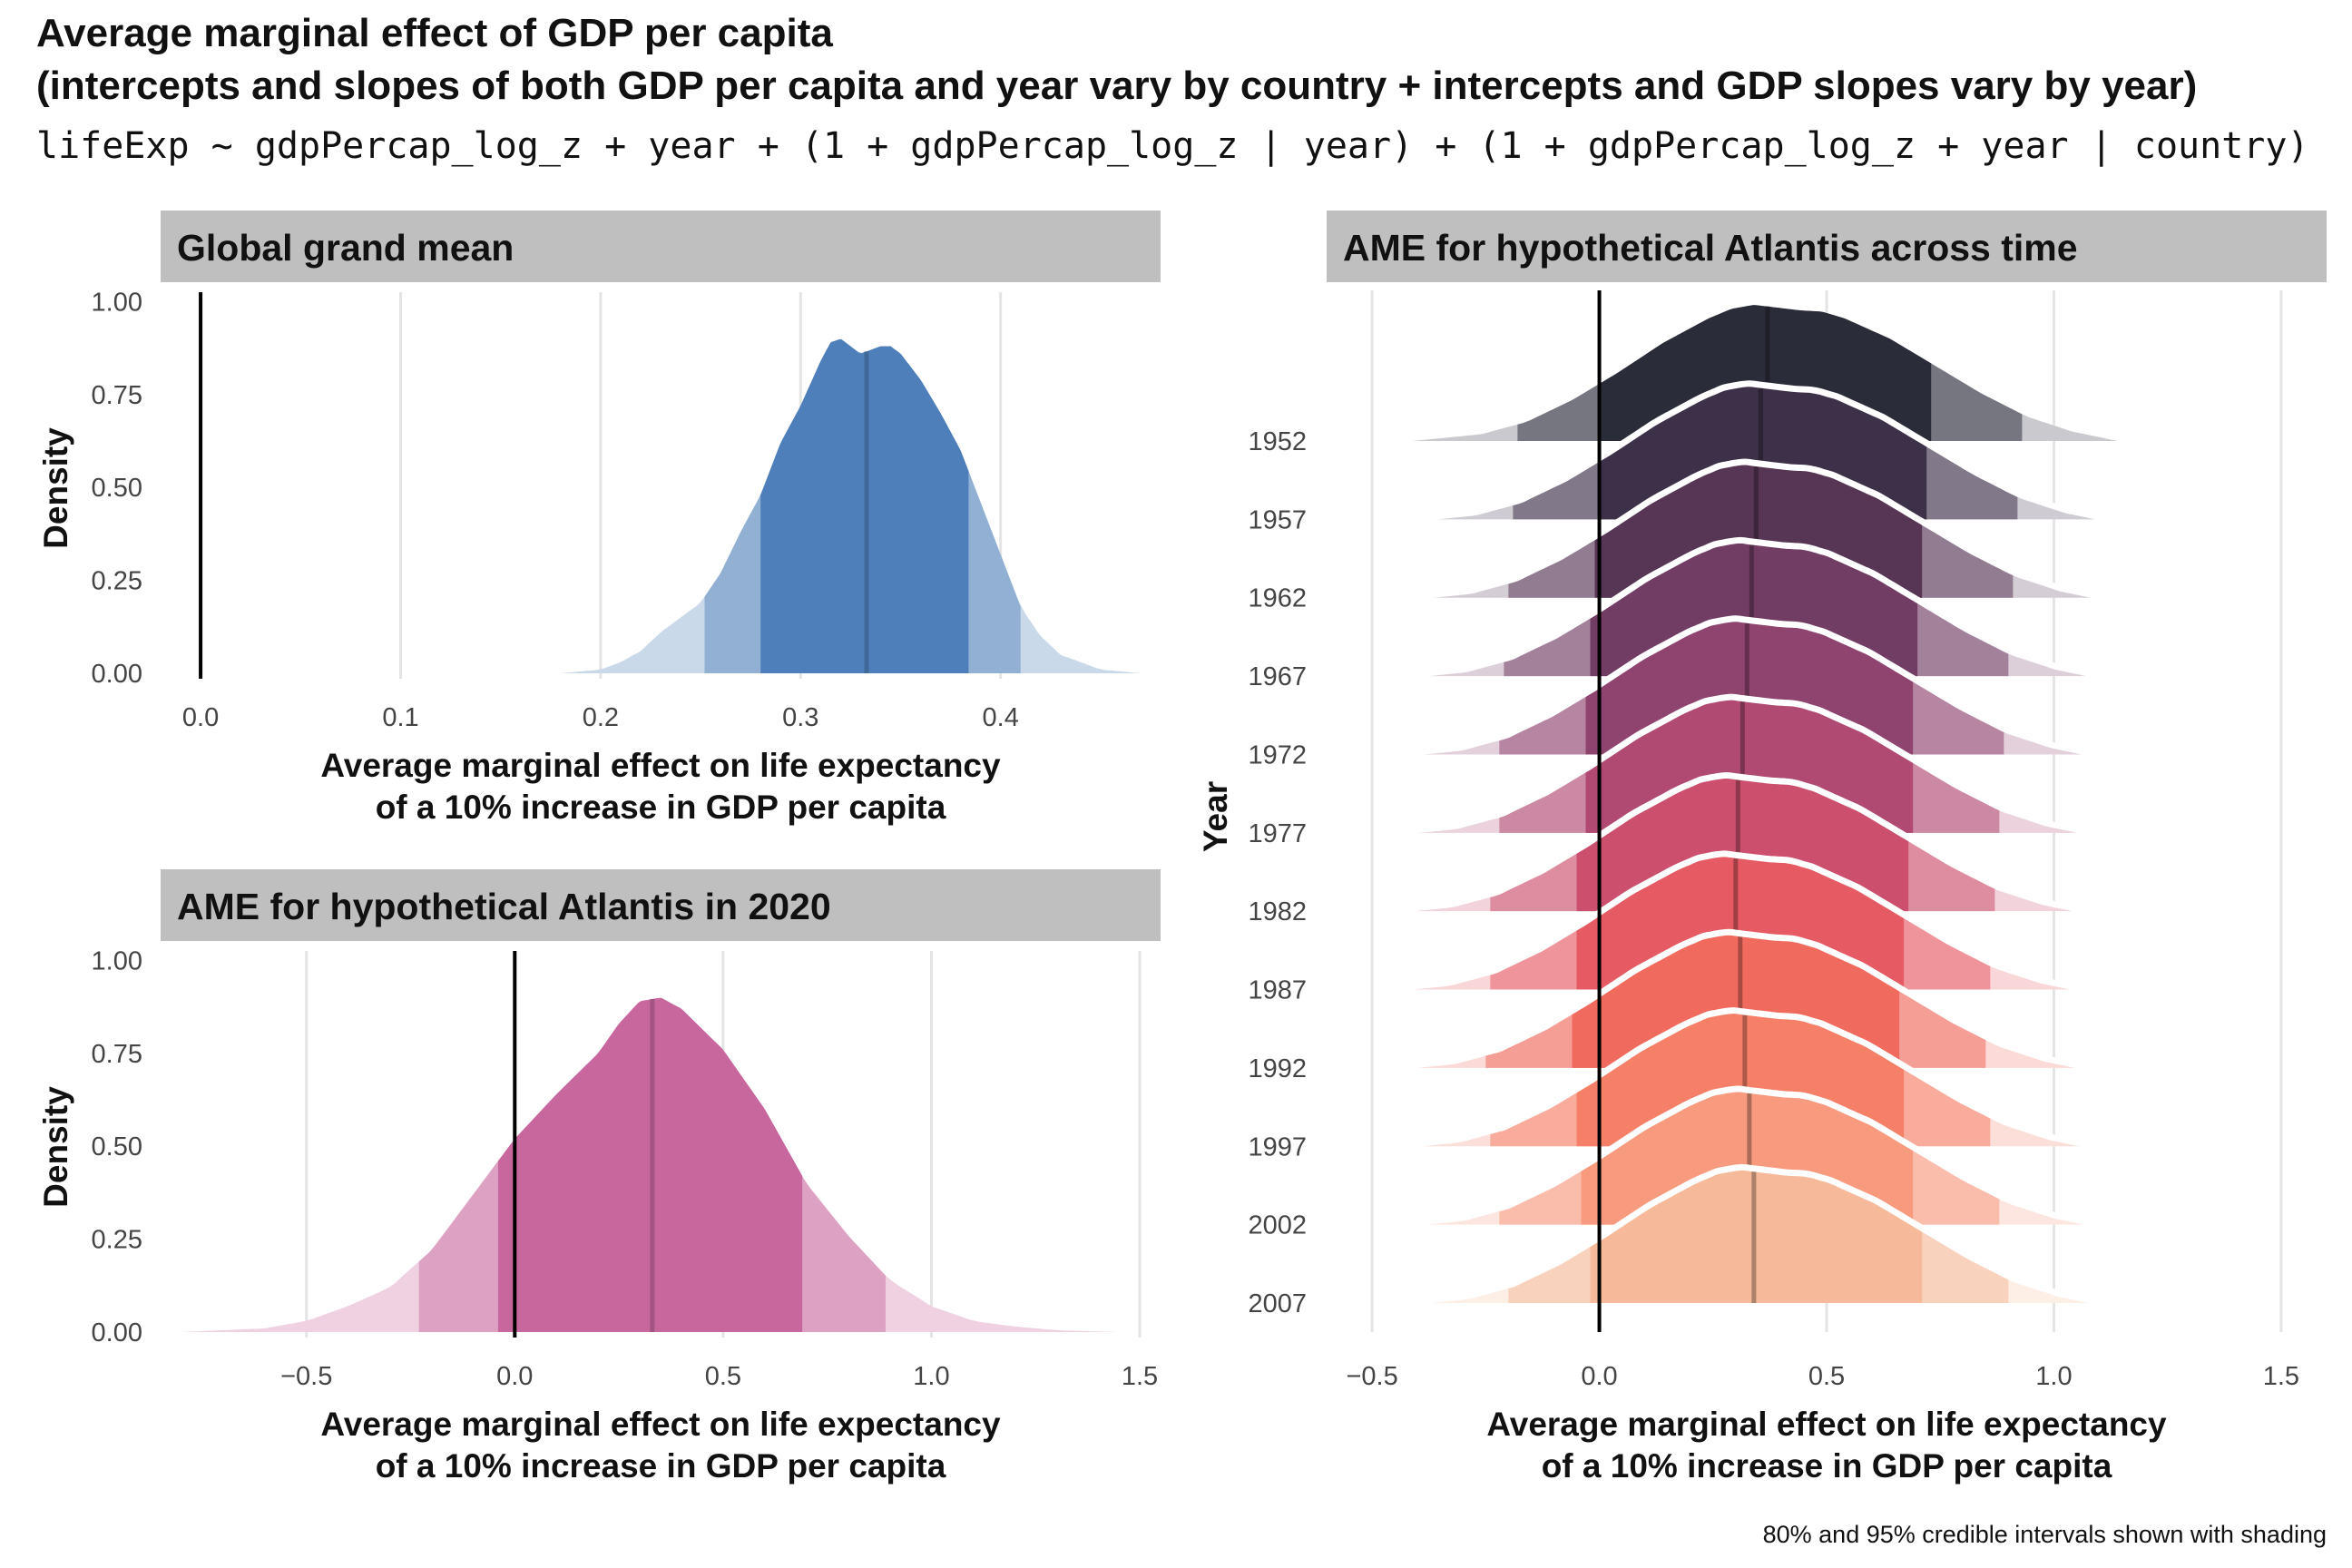 This screenshot has height=1568, width=2352. Describe the element at coordinates (1277, 754) in the screenshot. I see `panel3-ytick-label: 1972` at that location.